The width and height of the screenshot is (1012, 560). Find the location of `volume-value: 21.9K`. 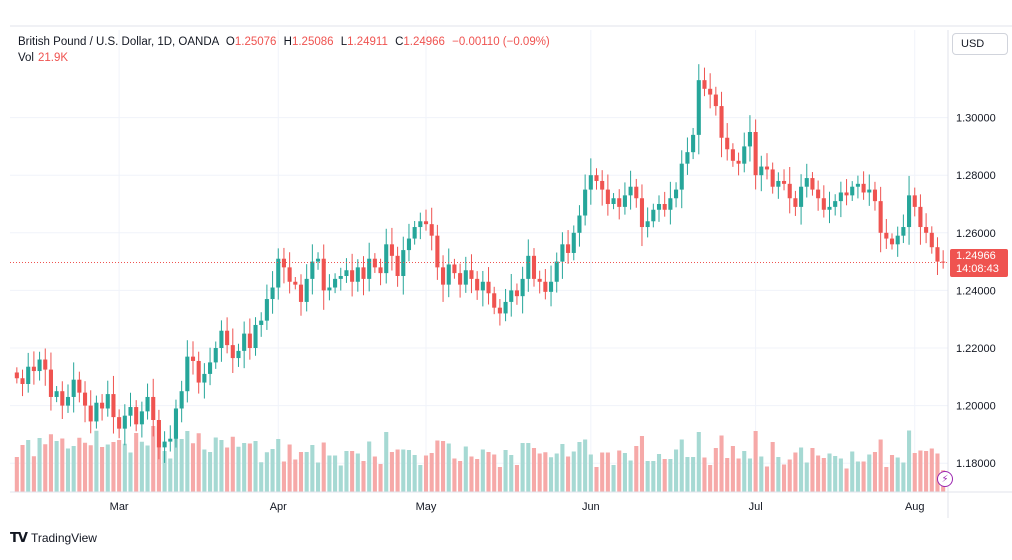

volume-value: 21.9K is located at coordinates (53, 58).